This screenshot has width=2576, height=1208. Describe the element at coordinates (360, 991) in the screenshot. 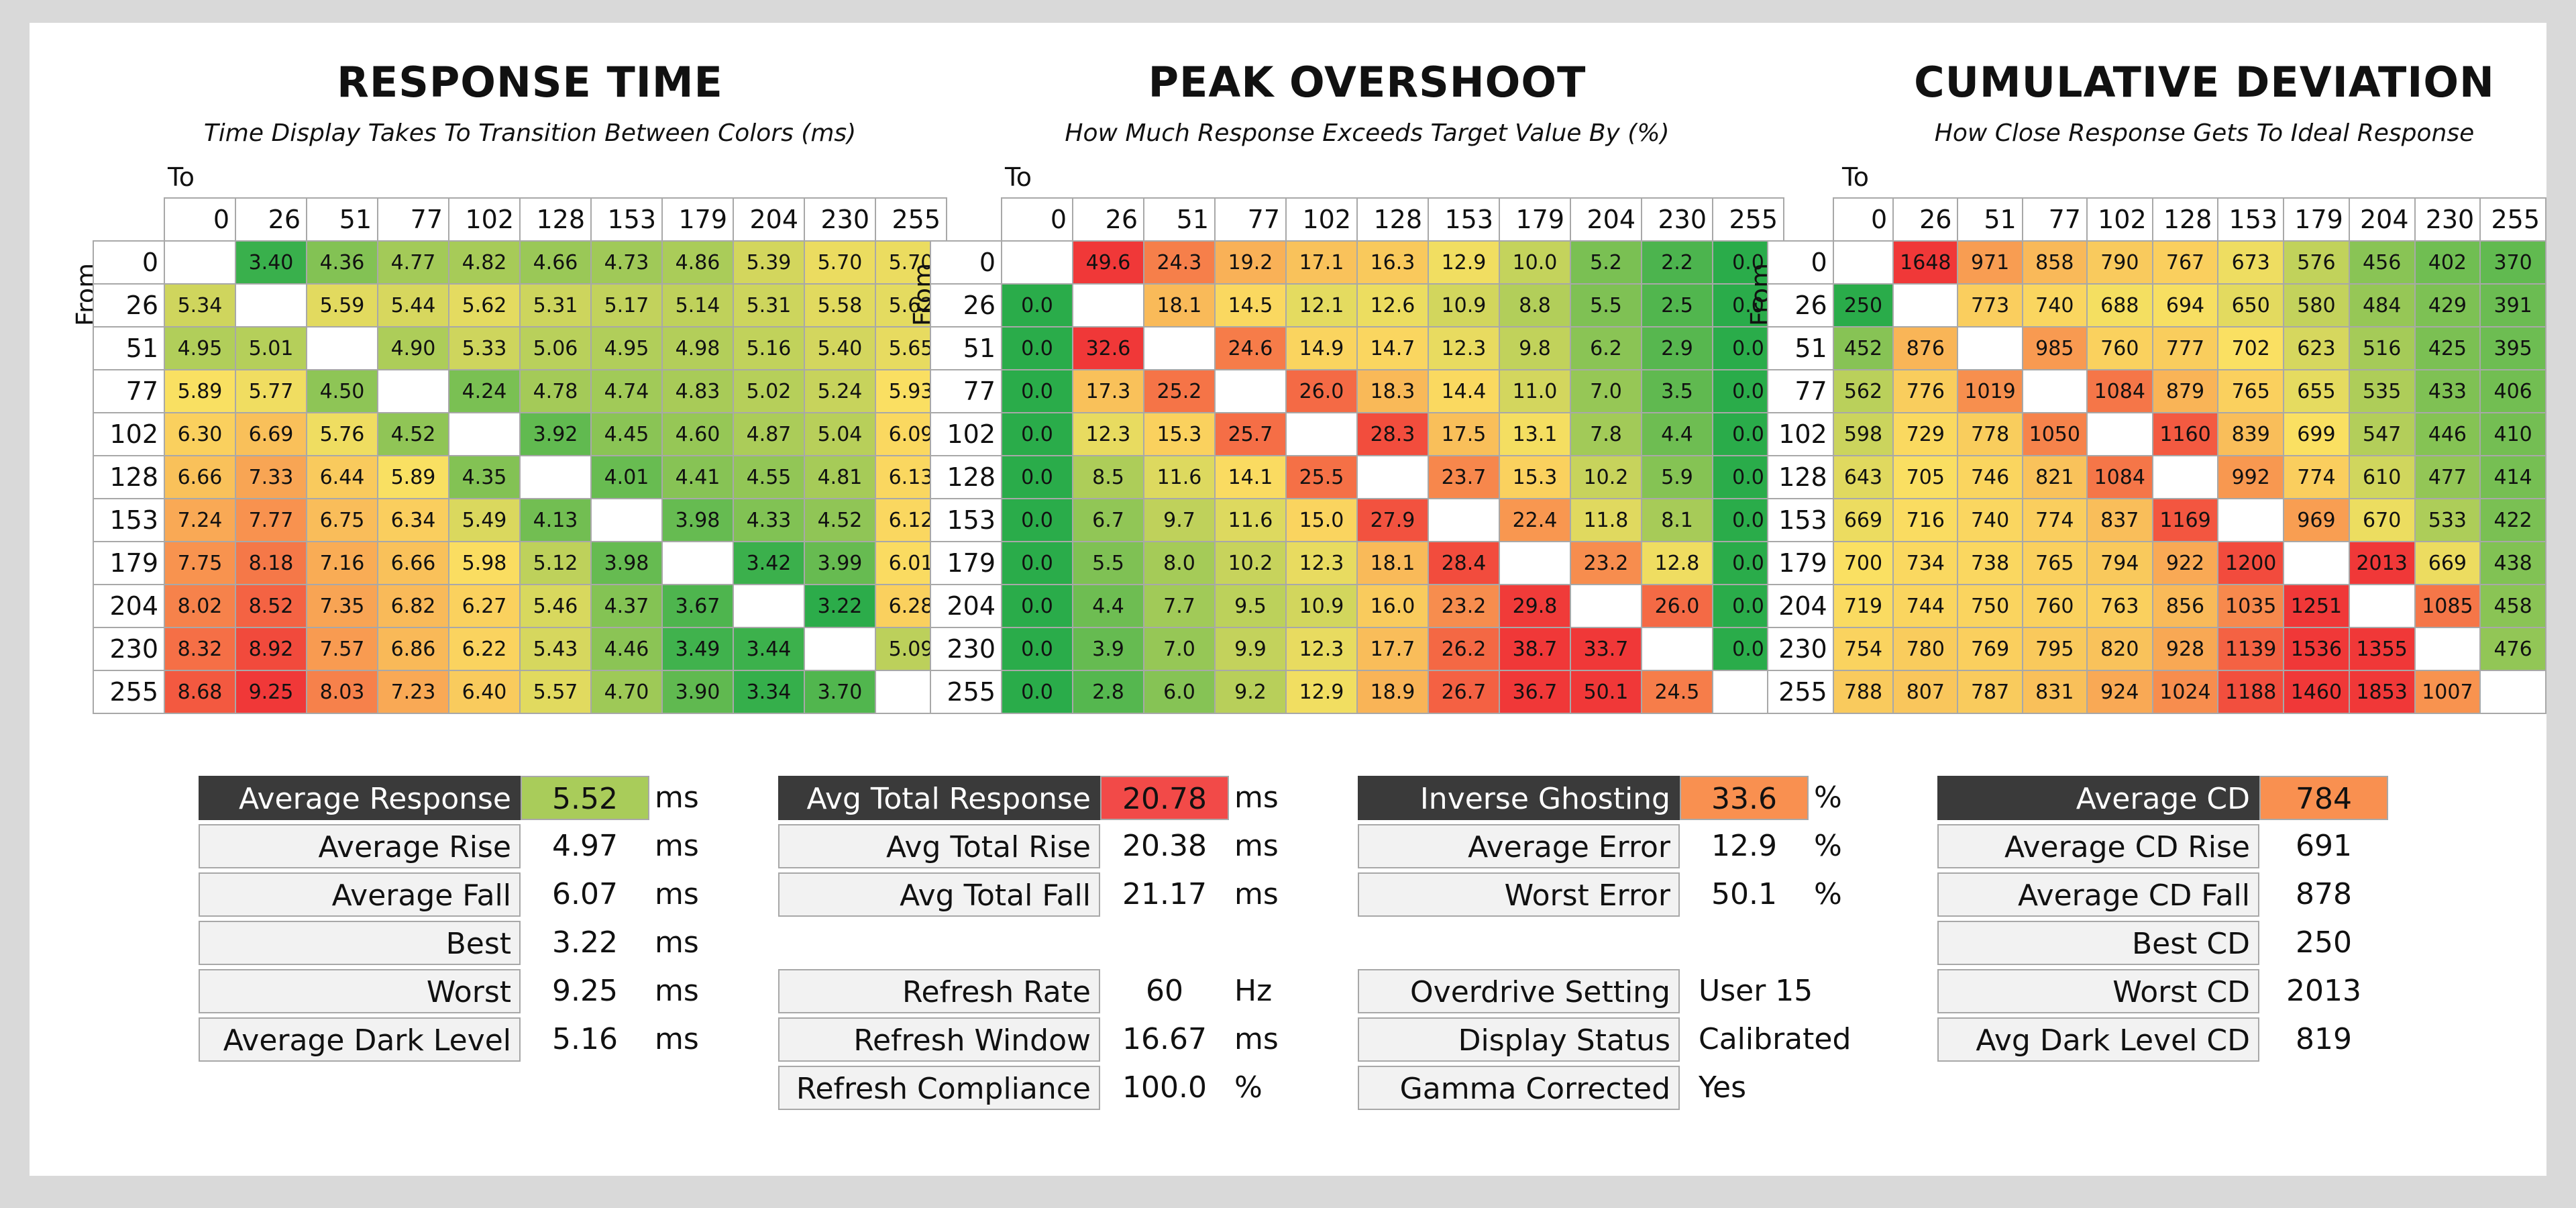

I see `stat-label: Worst` at that location.